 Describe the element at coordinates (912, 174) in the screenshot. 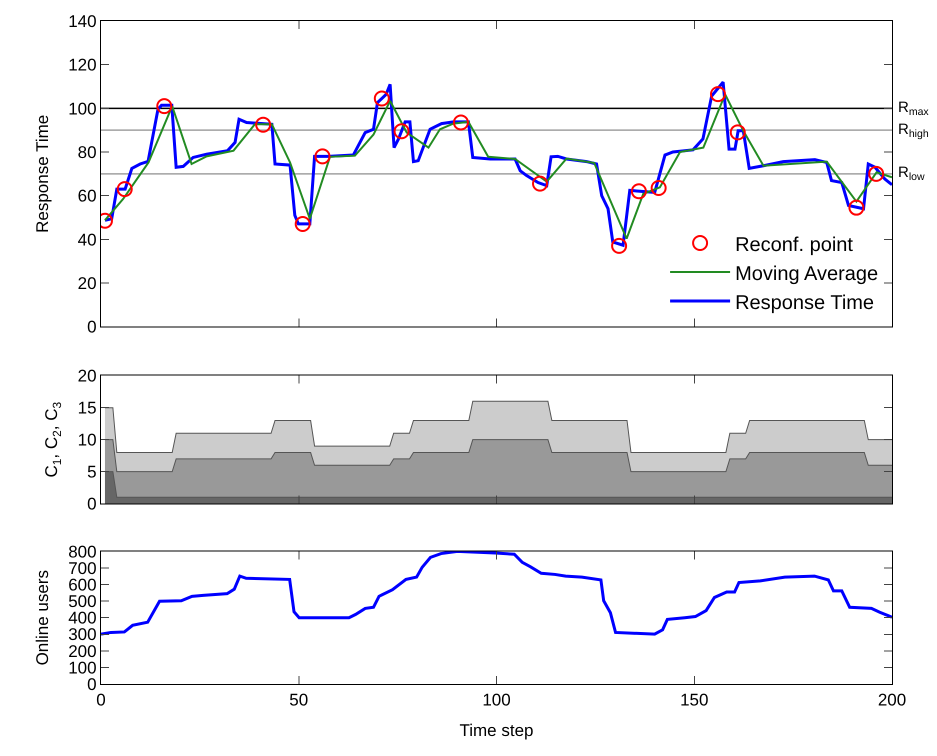

I see `ref-line-label: R$_{low}$` at that location.